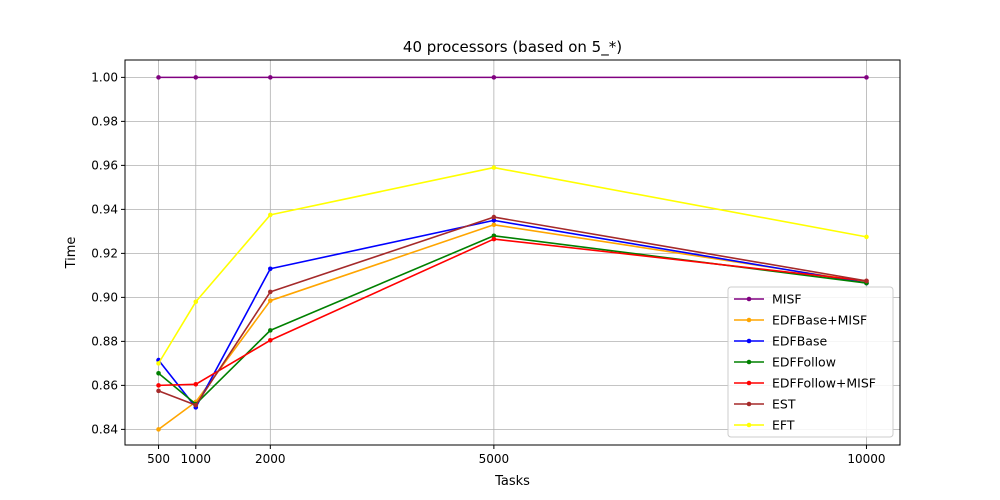 This screenshot has width=1000, height=500. Describe the element at coordinates (512, 77) in the screenshot. I see `series-misf` at that location.